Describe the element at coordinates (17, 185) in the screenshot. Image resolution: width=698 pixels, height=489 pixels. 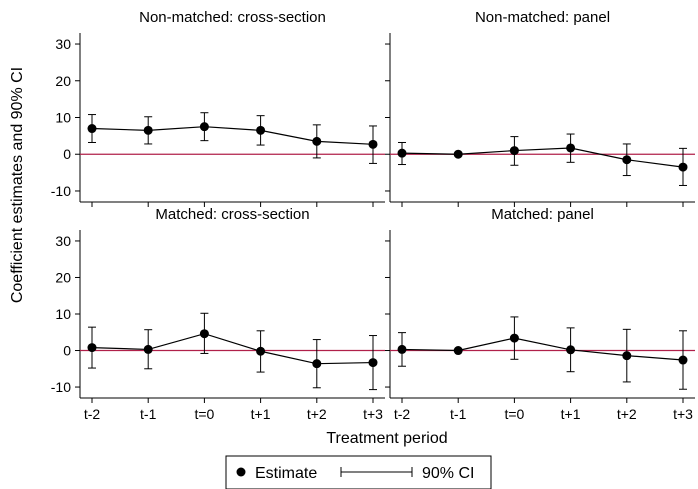
I see `y-axis-label: Coefficient estimates and 90% CI` at that location.